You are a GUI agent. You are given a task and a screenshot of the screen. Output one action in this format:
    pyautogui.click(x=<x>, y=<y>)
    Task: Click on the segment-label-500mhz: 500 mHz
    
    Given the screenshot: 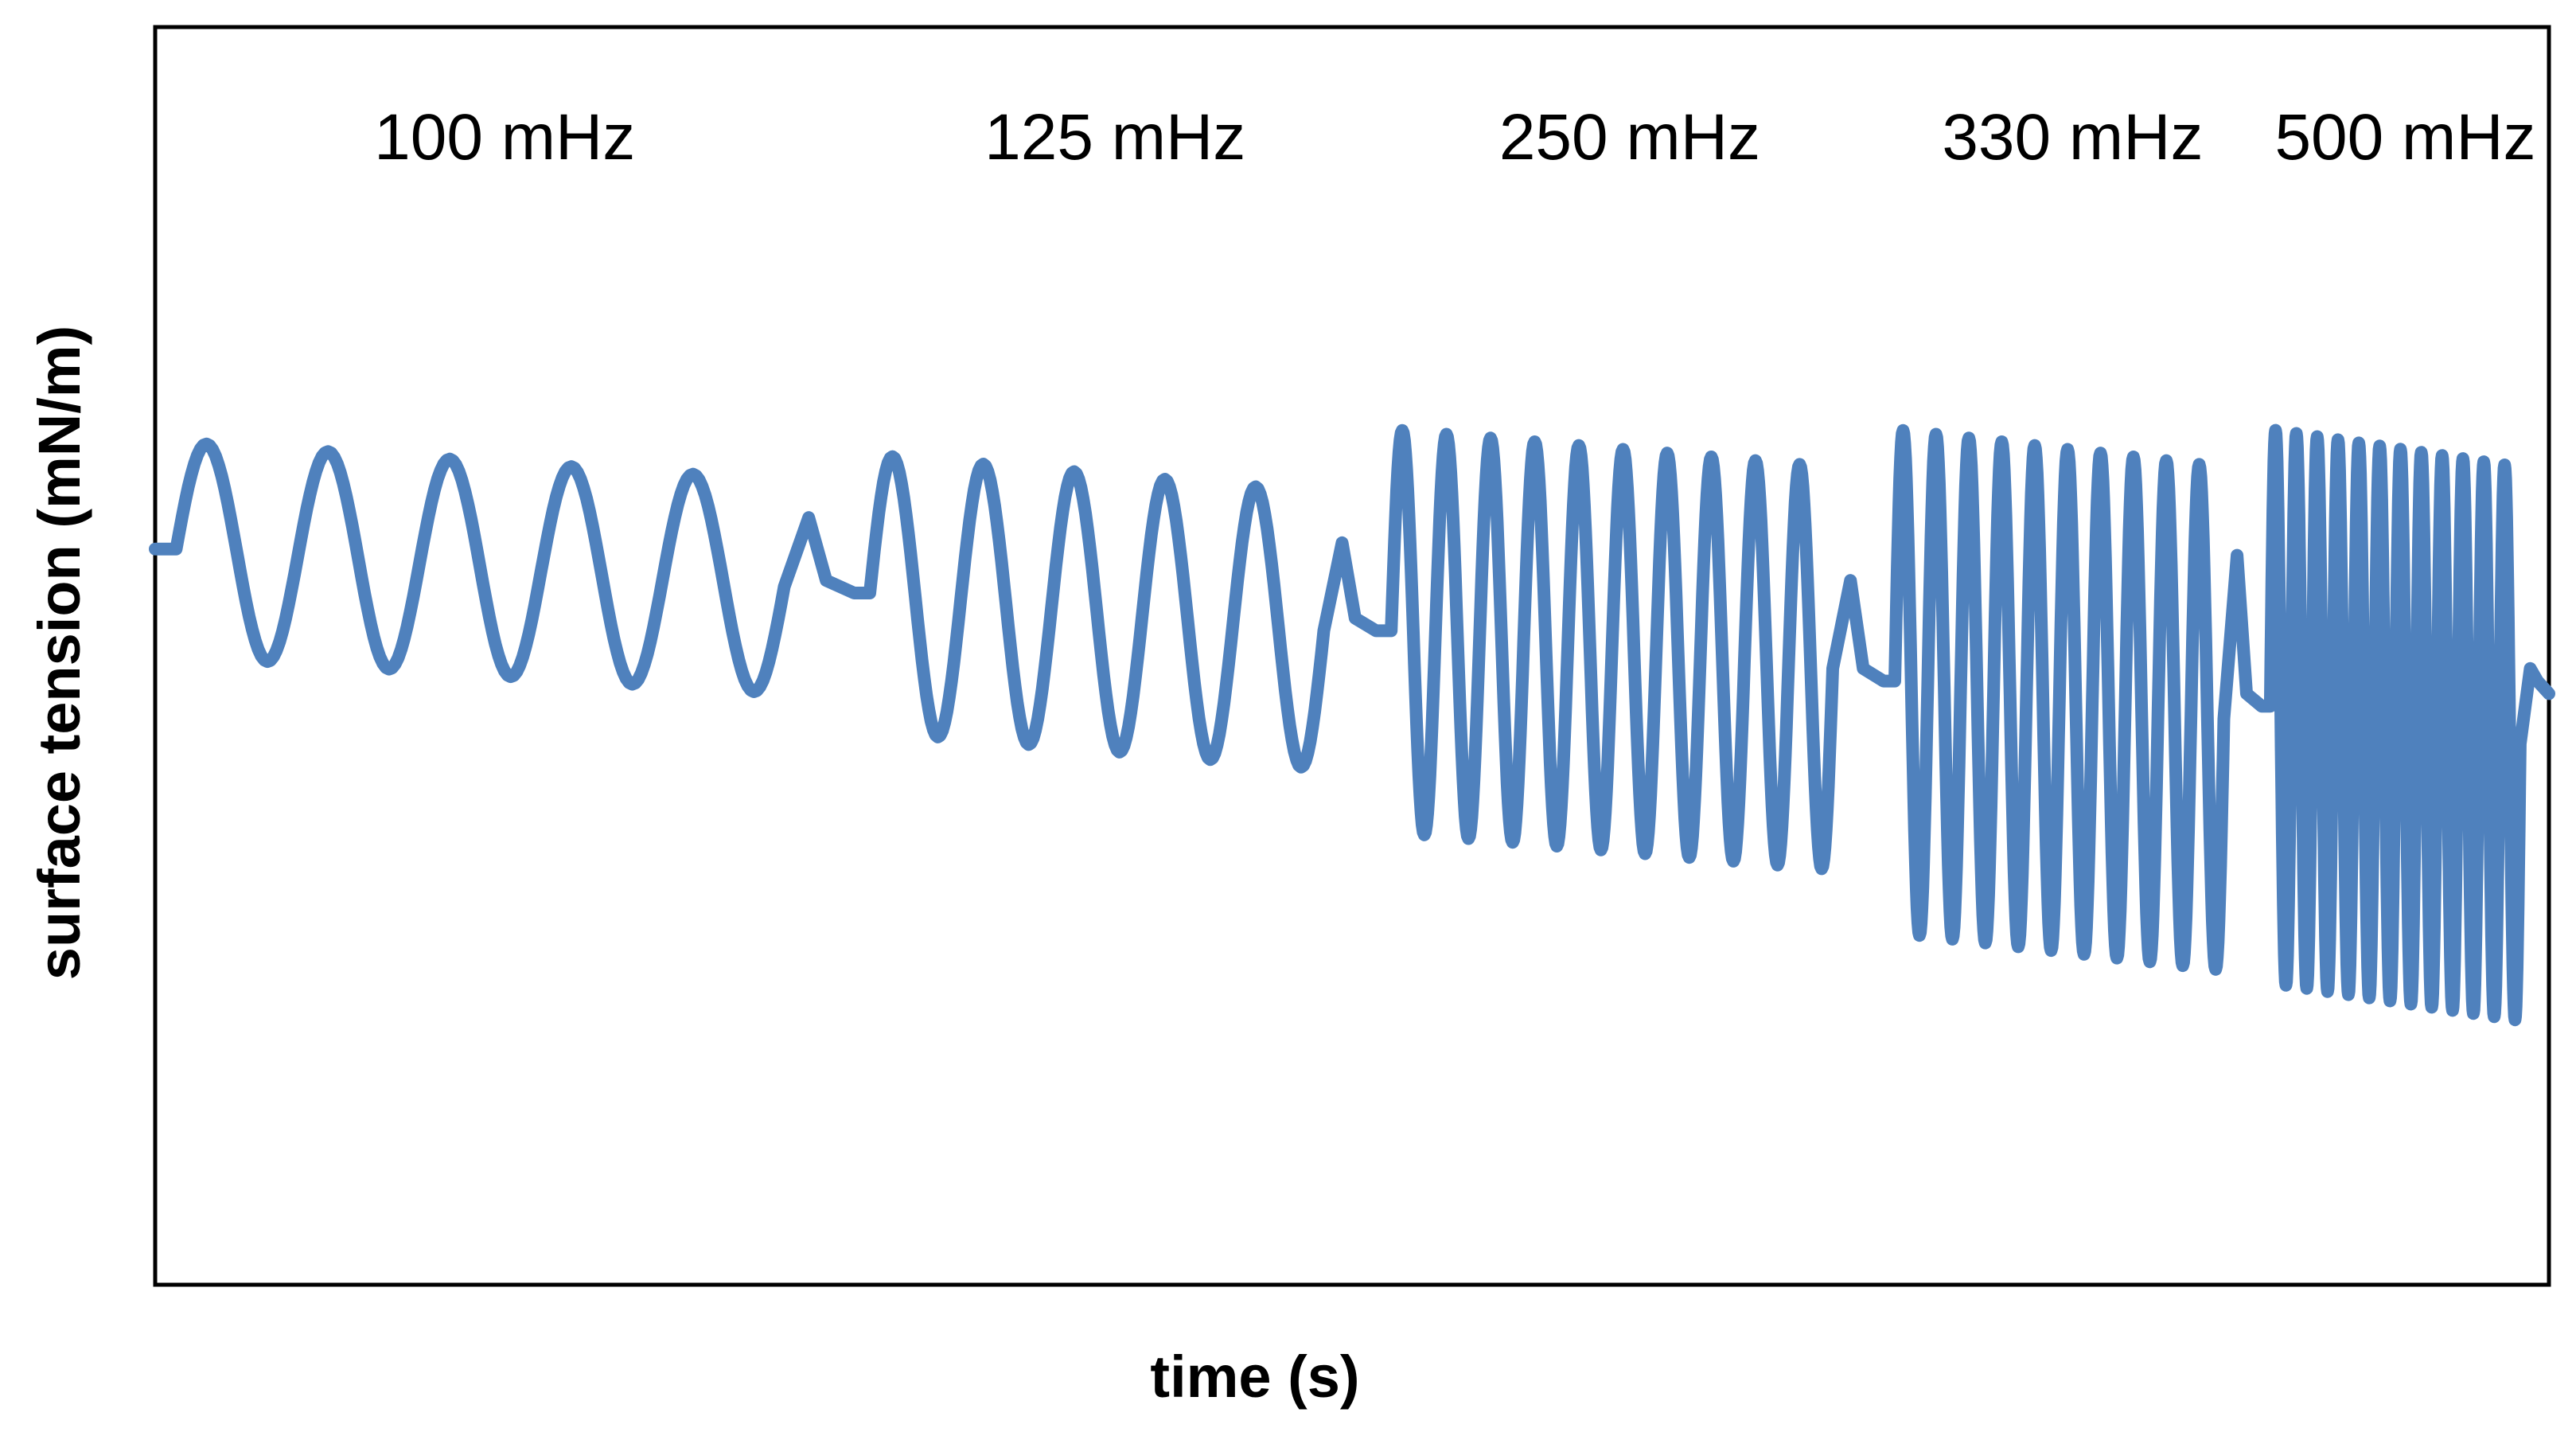 What is the action you would take?
    pyautogui.click(x=2404, y=137)
    